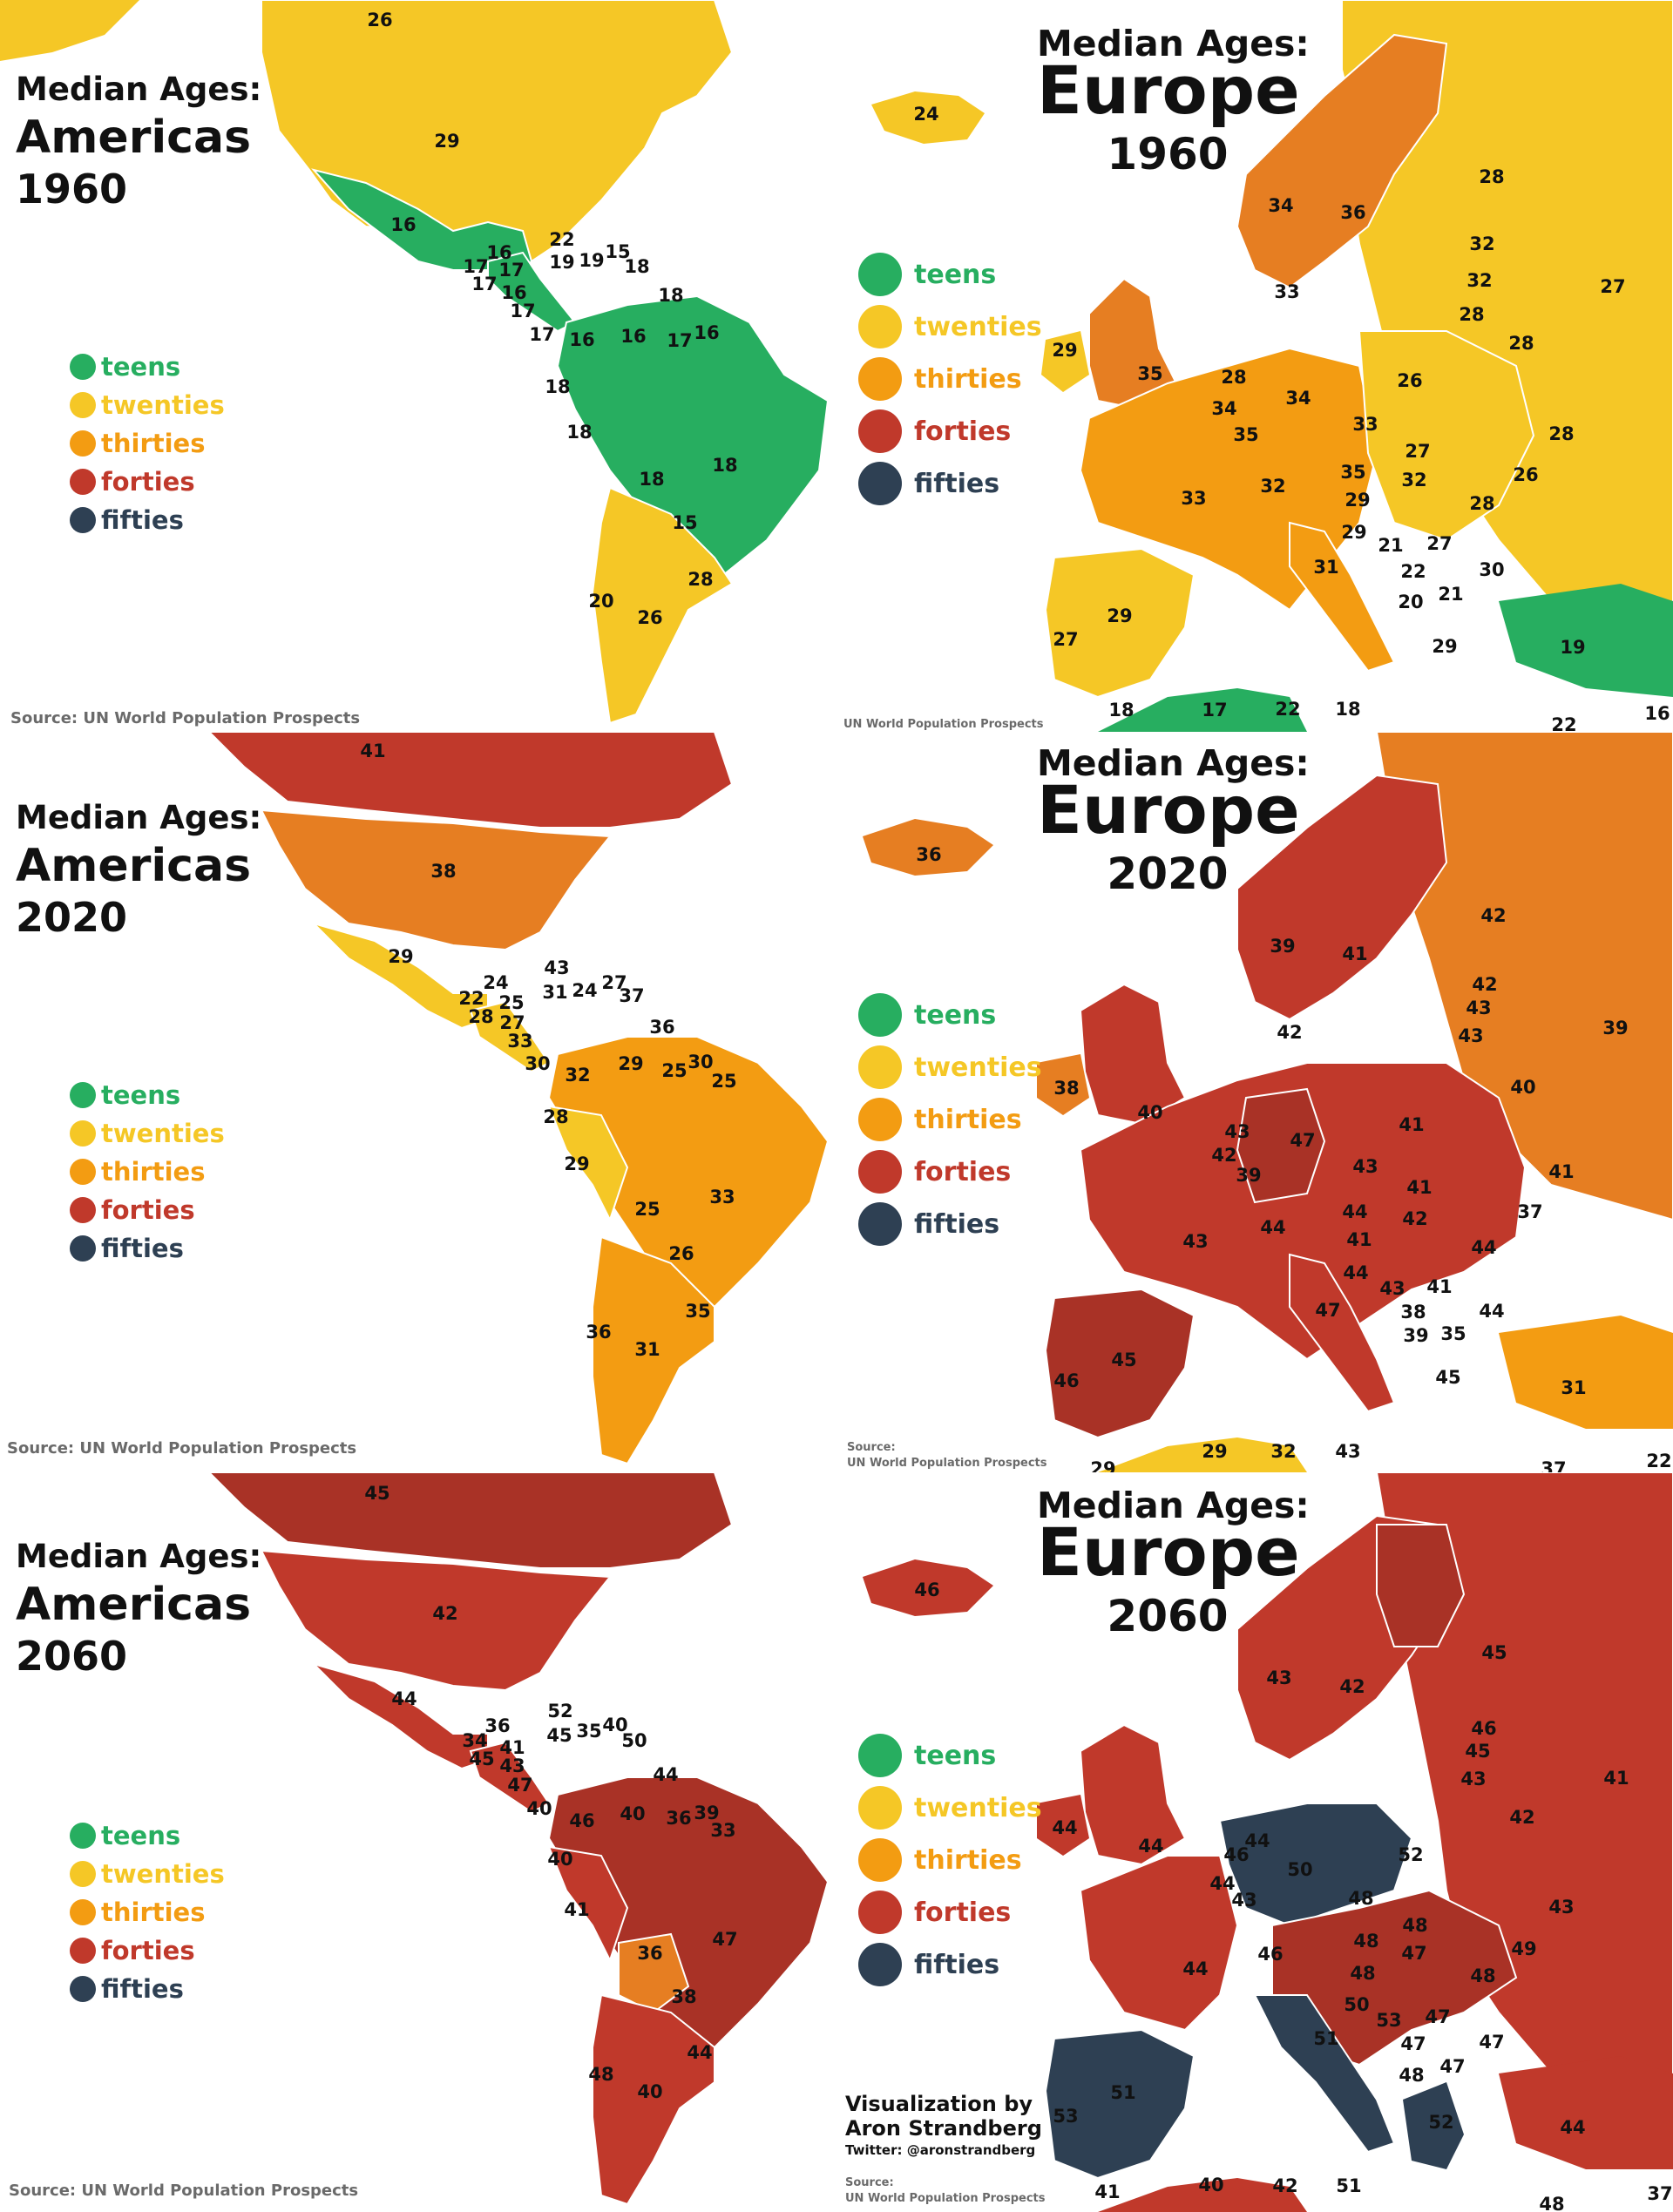  I want to click on region-central-fifties, so click(1315, 1865).